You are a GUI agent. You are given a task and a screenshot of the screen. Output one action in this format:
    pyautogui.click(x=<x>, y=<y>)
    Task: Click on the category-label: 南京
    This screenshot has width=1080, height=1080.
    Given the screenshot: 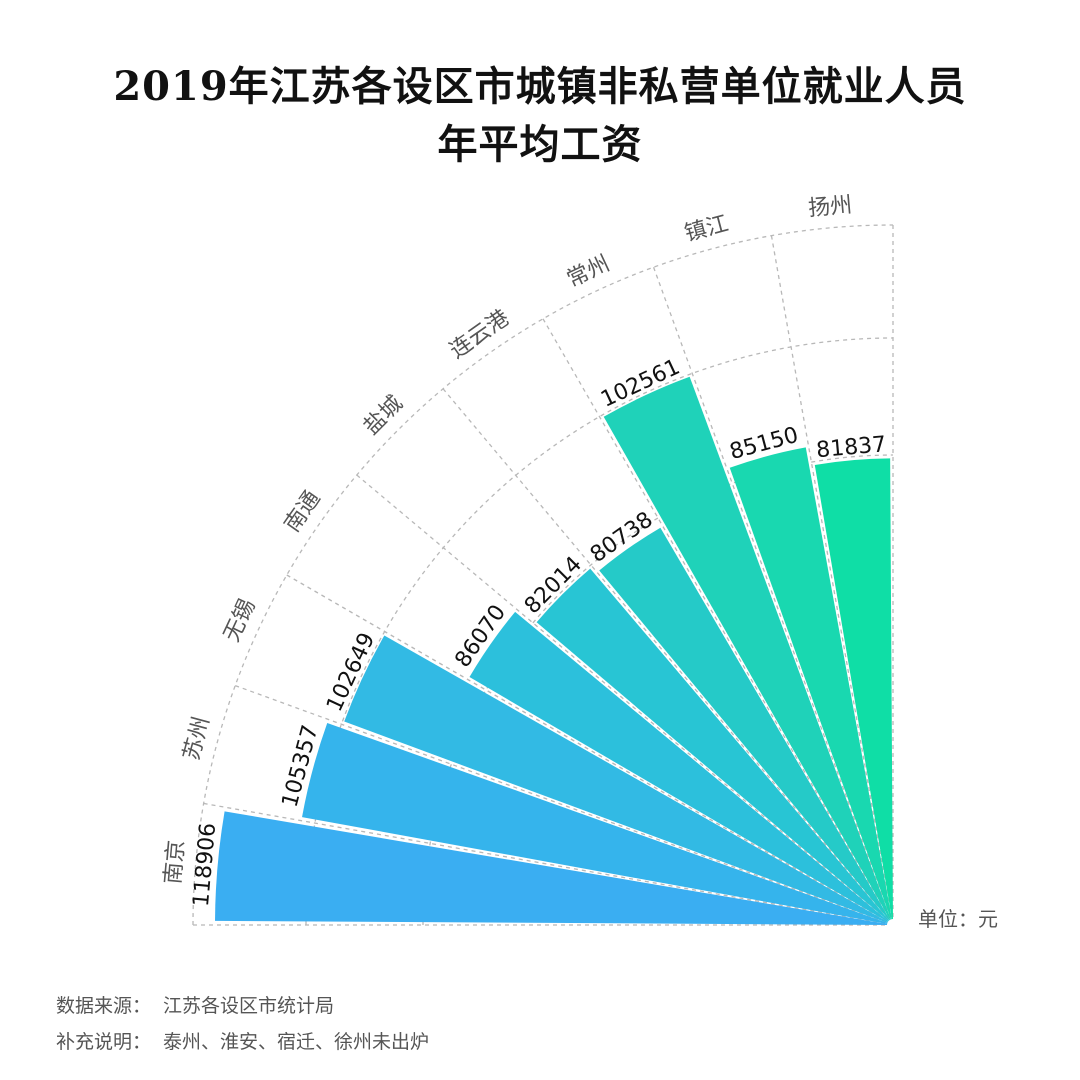 What is the action you would take?
    pyautogui.click(x=175, y=862)
    